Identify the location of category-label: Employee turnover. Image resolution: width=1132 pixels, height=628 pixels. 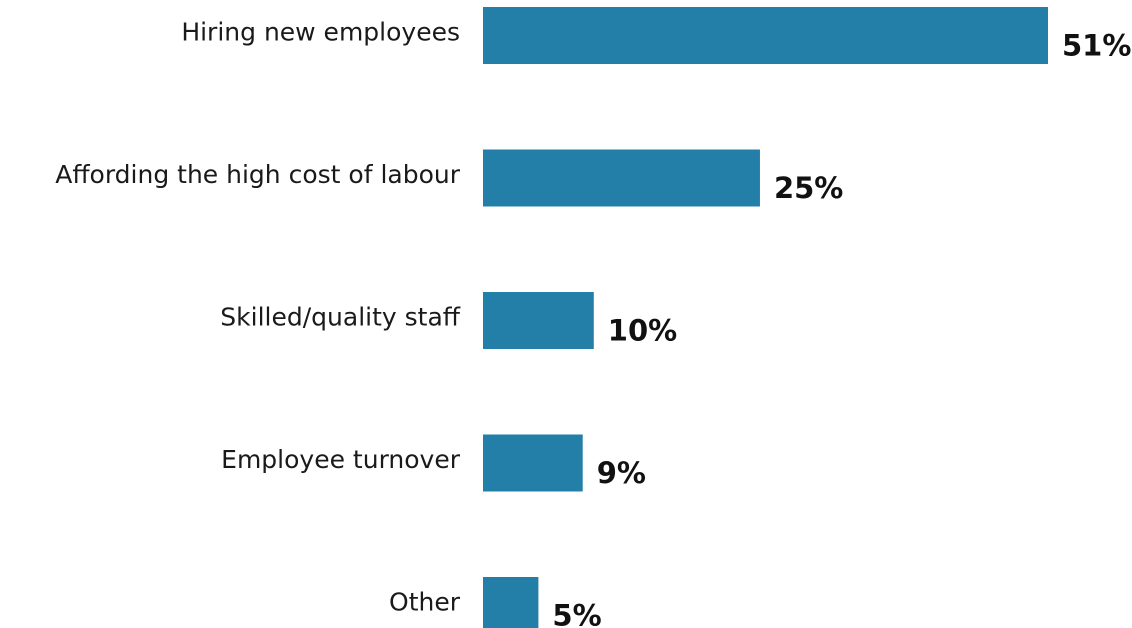
(341, 459).